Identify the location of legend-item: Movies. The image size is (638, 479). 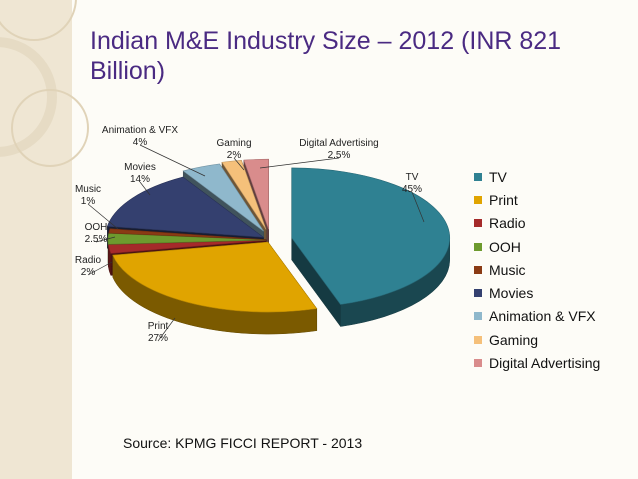
(537, 292).